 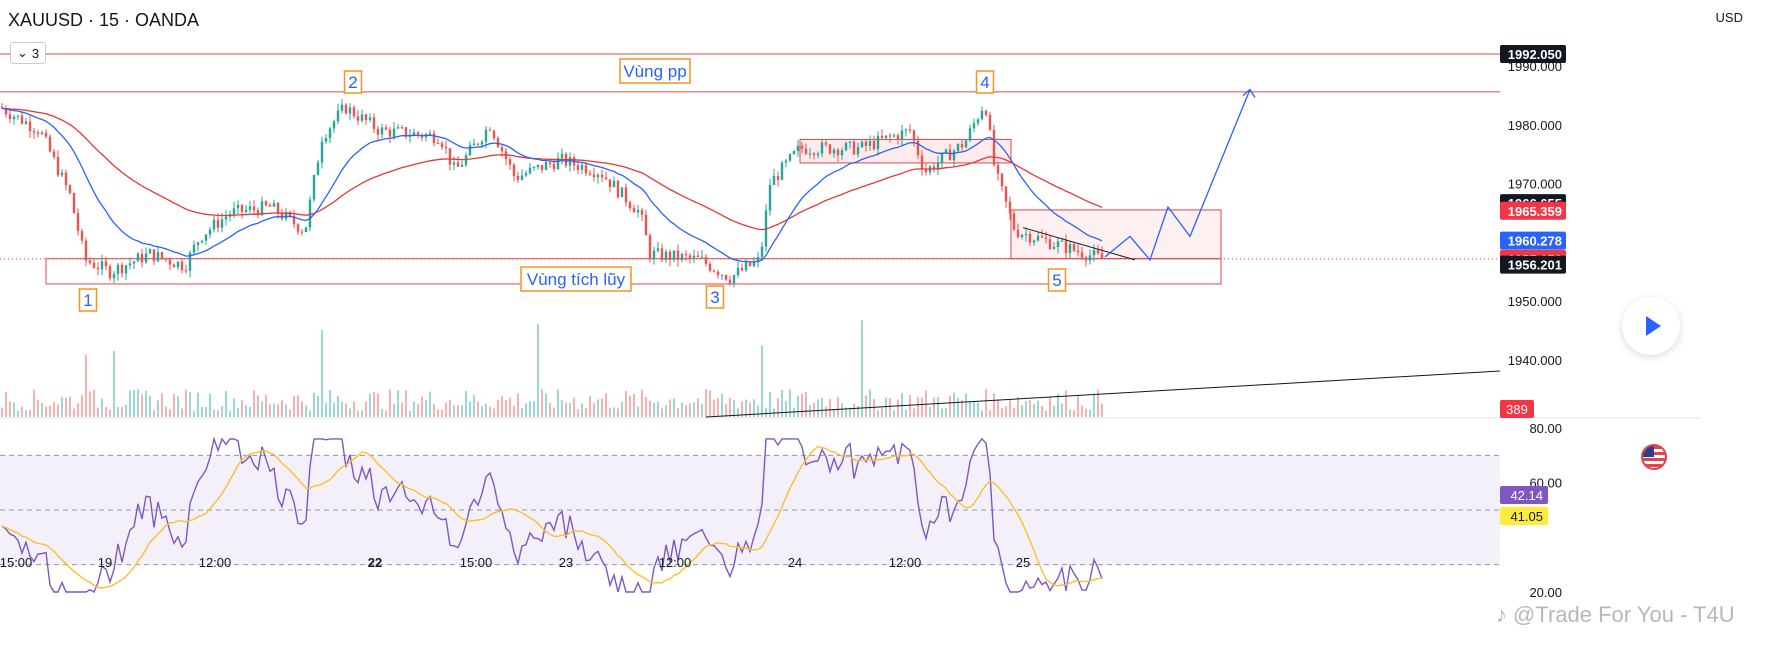 I want to click on symbol-title: XAUUSD · 15 · OANDA, so click(x=104, y=20).